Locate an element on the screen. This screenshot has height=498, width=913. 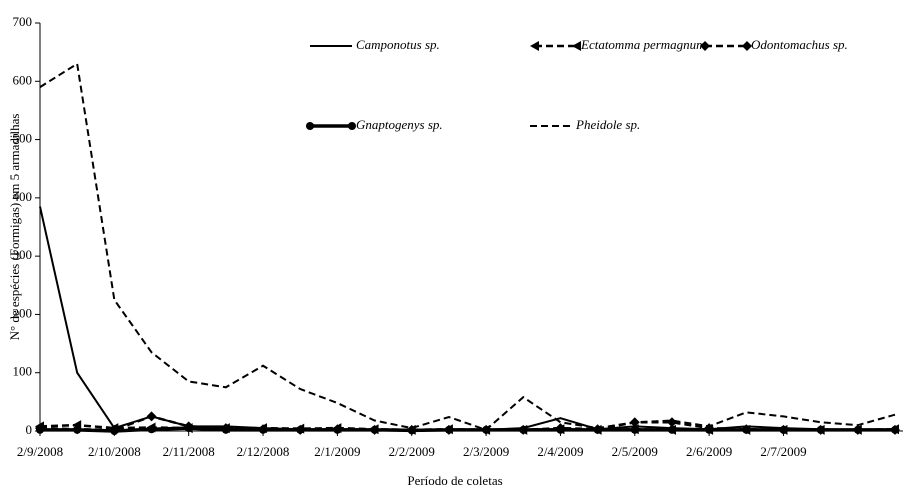
x-tick-label: 2/12/2008 is located at coordinates (263, 451).